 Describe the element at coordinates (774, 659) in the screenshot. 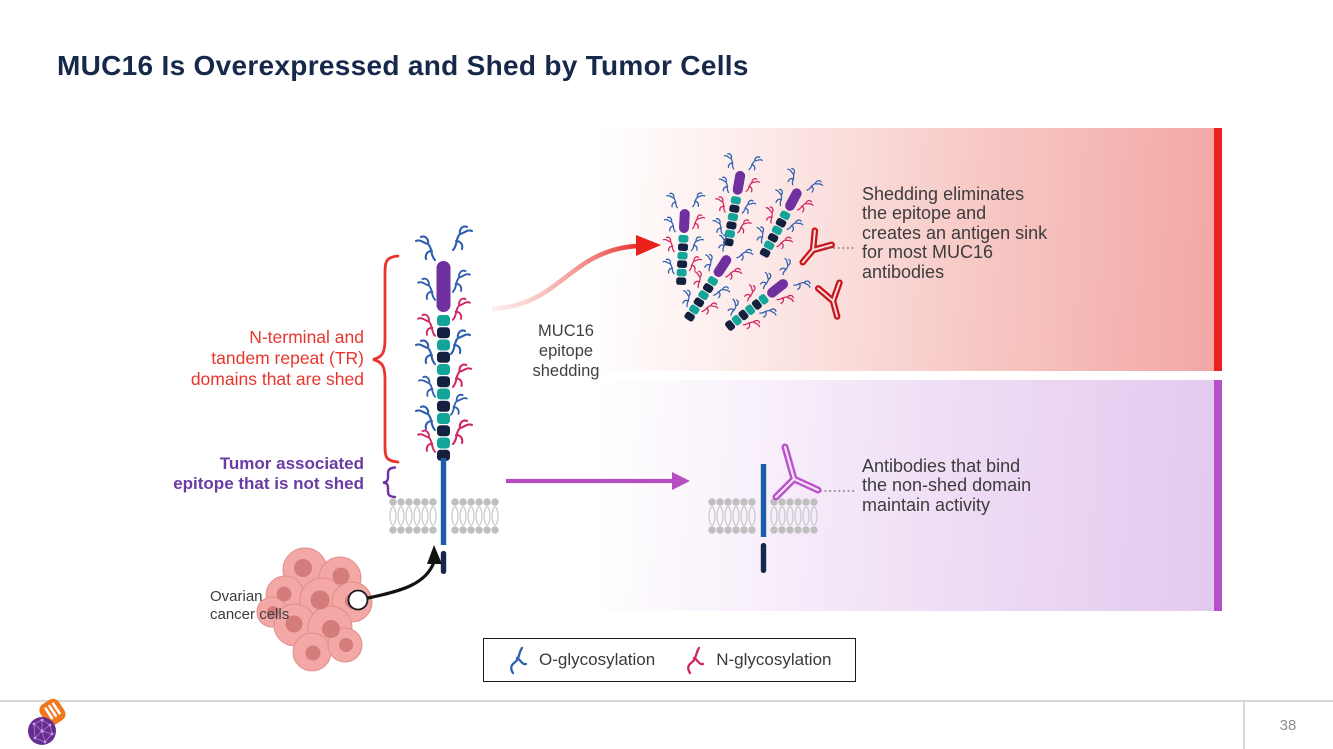

I see `n-glycosylation-label: N-glycosylation` at that location.